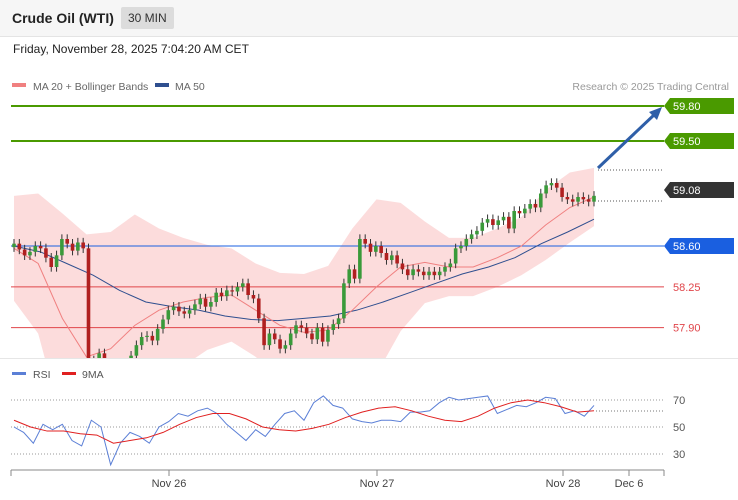 This screenshot has width=738, height=500. What do you see at coordinates (169, 484) in the screenshot?
I see `x-tick-label-0: Nov 26` at bounding box center [169, 484].